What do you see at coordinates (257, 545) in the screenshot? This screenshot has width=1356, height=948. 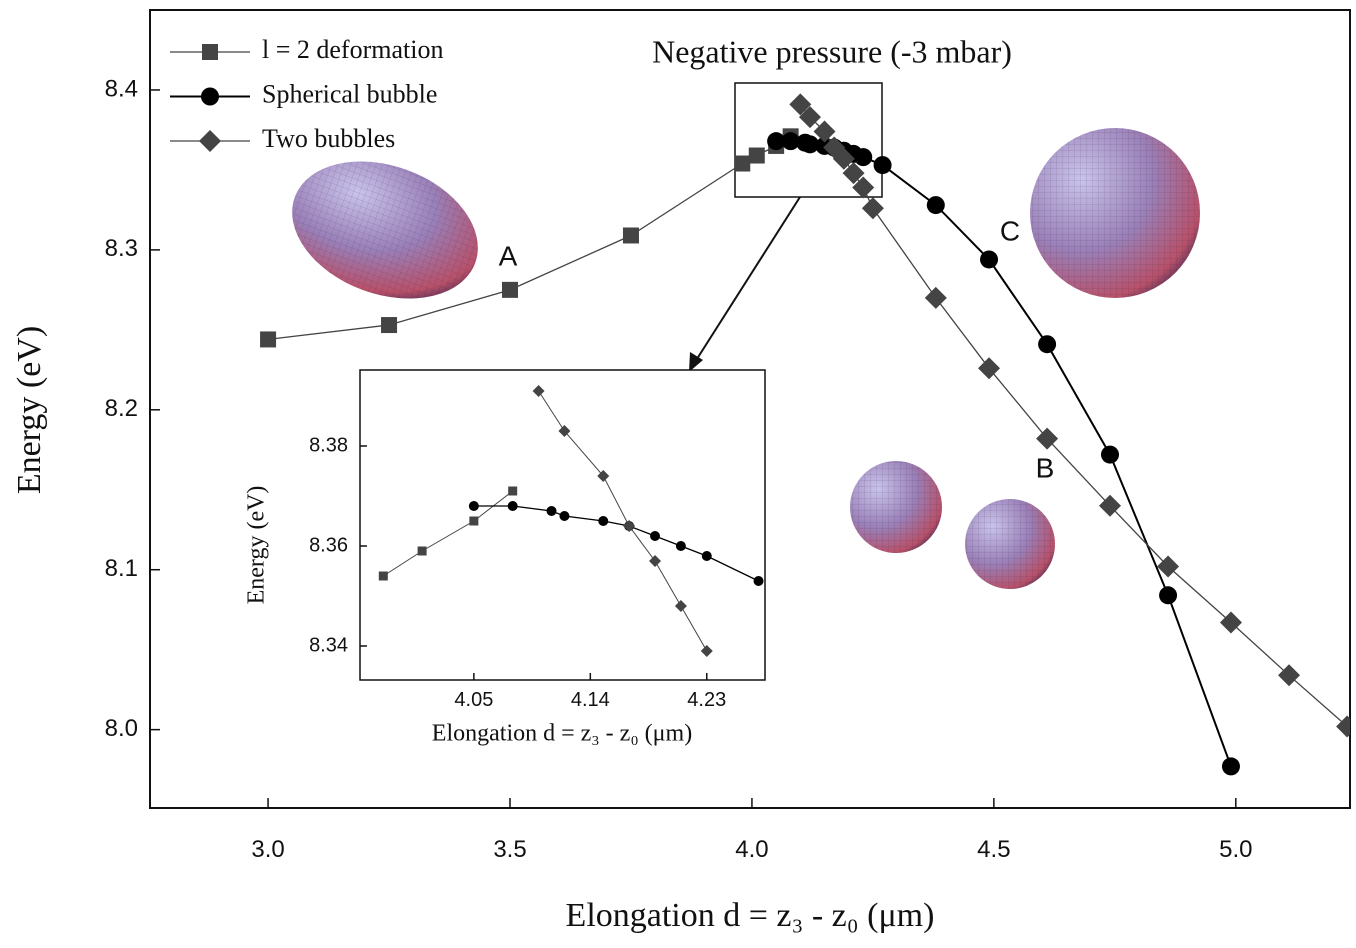 I see `inset-y-axis-label: Energy (eV)` at bounding box center [257, 545].